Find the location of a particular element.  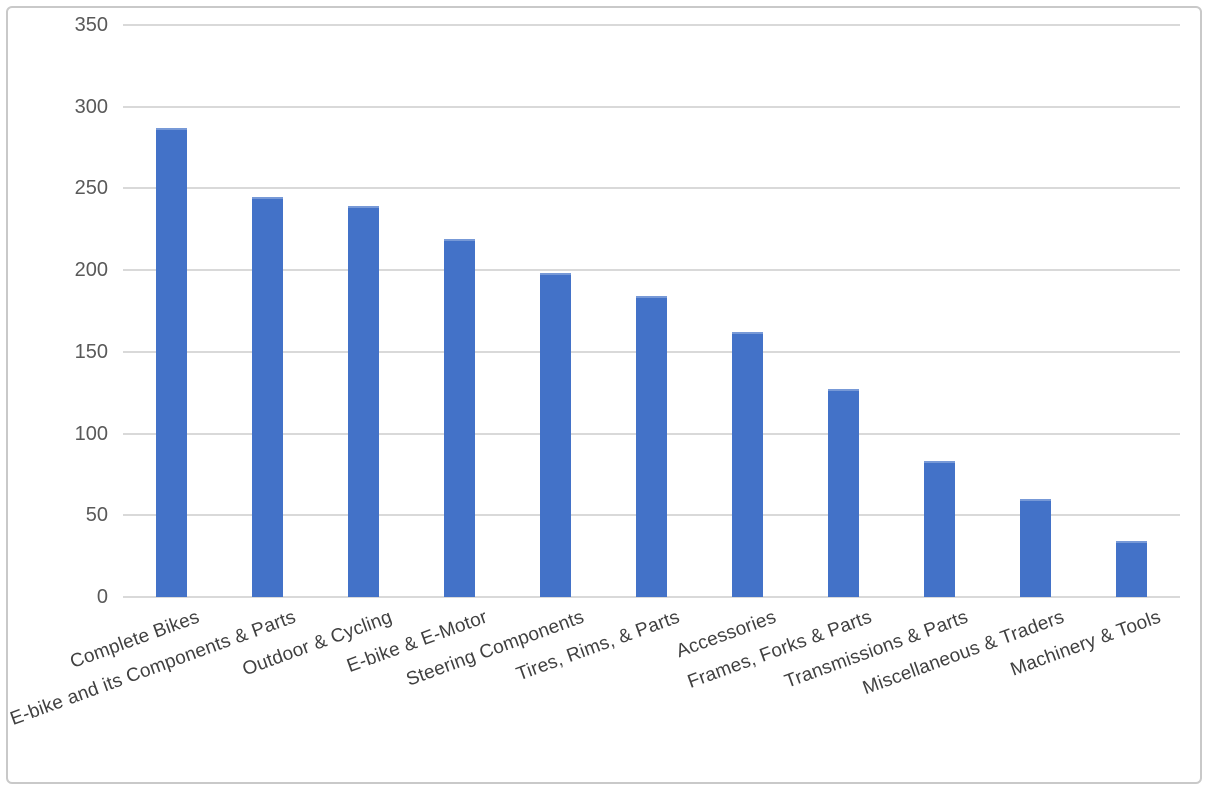

y-tick-label-100: 100 is located at coordinates (91, 433).